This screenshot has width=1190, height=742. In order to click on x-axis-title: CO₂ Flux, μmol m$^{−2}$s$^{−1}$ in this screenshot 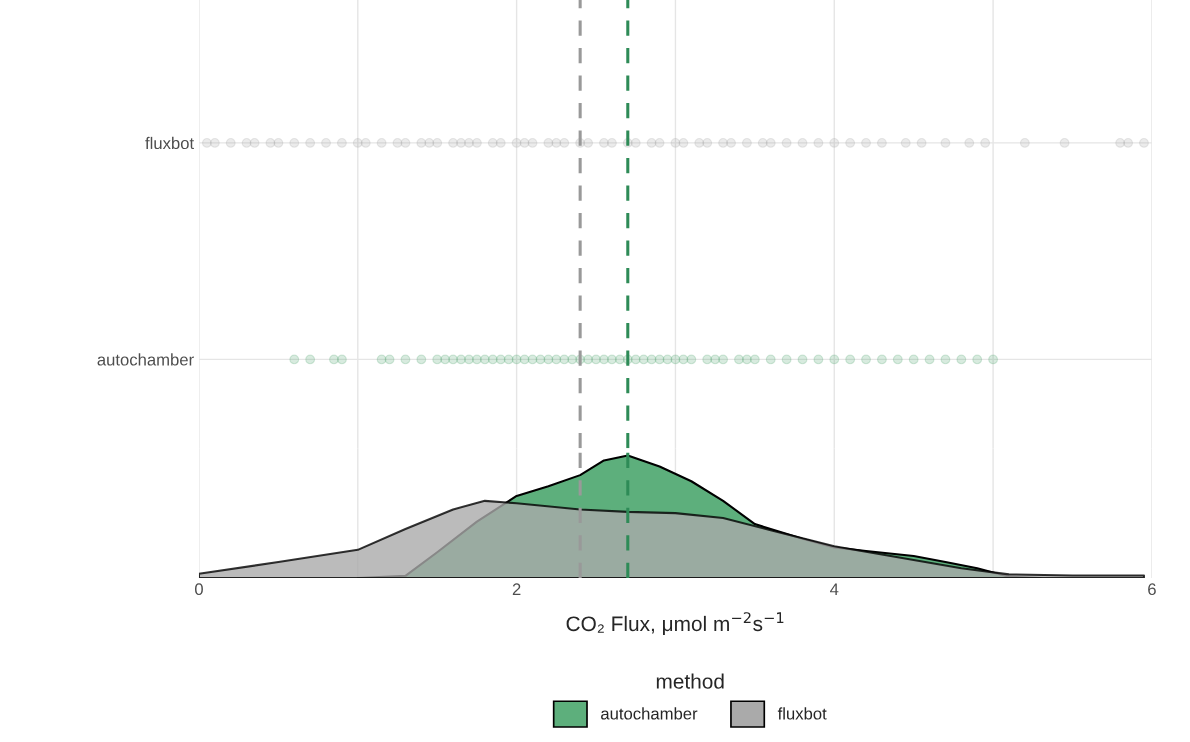, I will do `click(675, 623)`.